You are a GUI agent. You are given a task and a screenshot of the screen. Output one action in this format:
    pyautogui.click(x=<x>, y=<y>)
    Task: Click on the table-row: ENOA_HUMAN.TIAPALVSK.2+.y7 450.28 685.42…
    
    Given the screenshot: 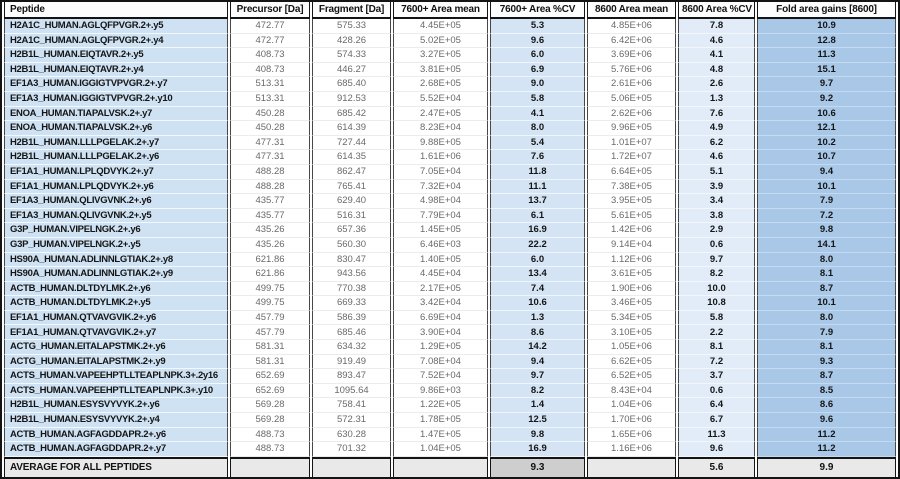 What is the action you would take?
    pyautogui.click(x=450, y=114)
    